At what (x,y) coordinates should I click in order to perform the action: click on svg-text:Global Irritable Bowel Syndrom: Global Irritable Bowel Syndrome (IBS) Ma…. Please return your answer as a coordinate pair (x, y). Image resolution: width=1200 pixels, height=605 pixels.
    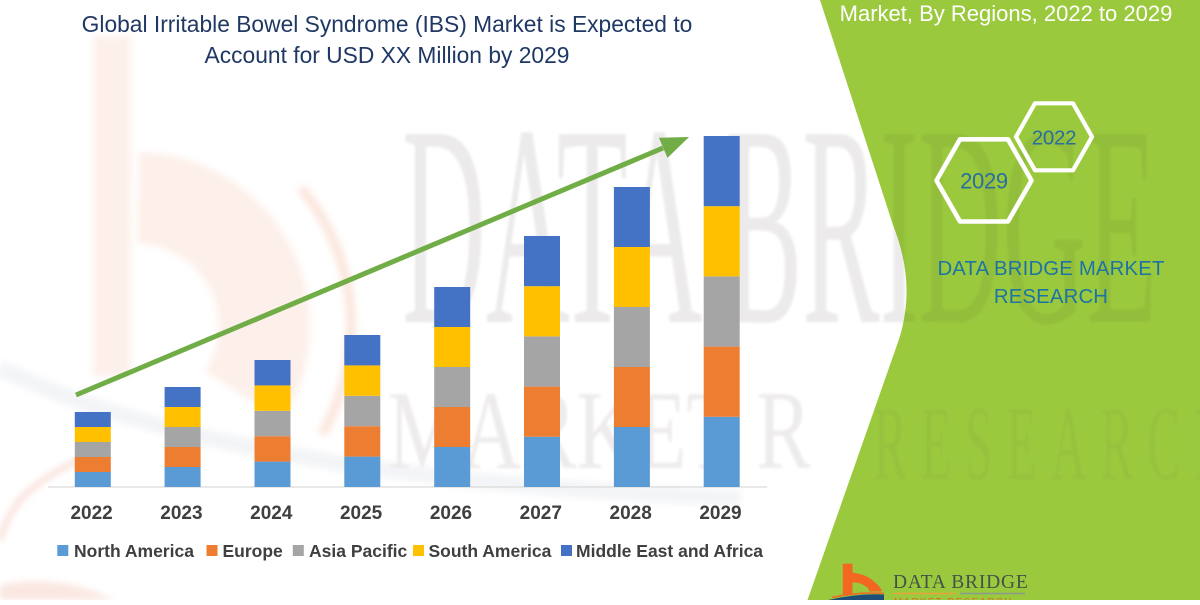
    Looking at the image, I should click on (387, 24).